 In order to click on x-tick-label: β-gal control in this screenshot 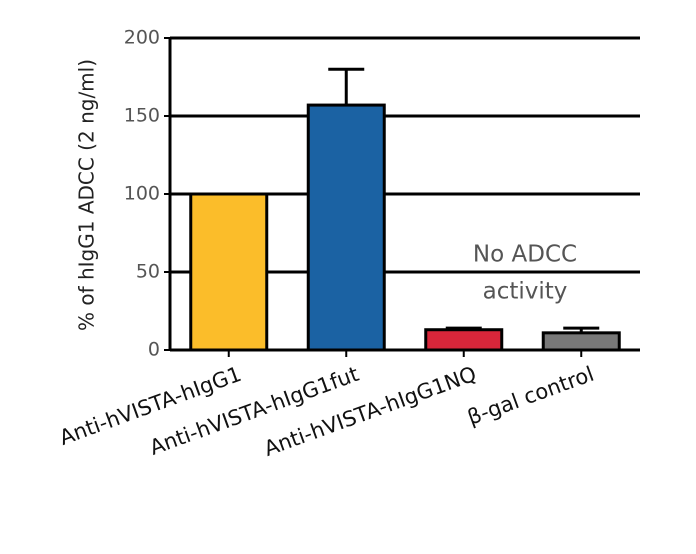, I will do `click(530, 396)`.